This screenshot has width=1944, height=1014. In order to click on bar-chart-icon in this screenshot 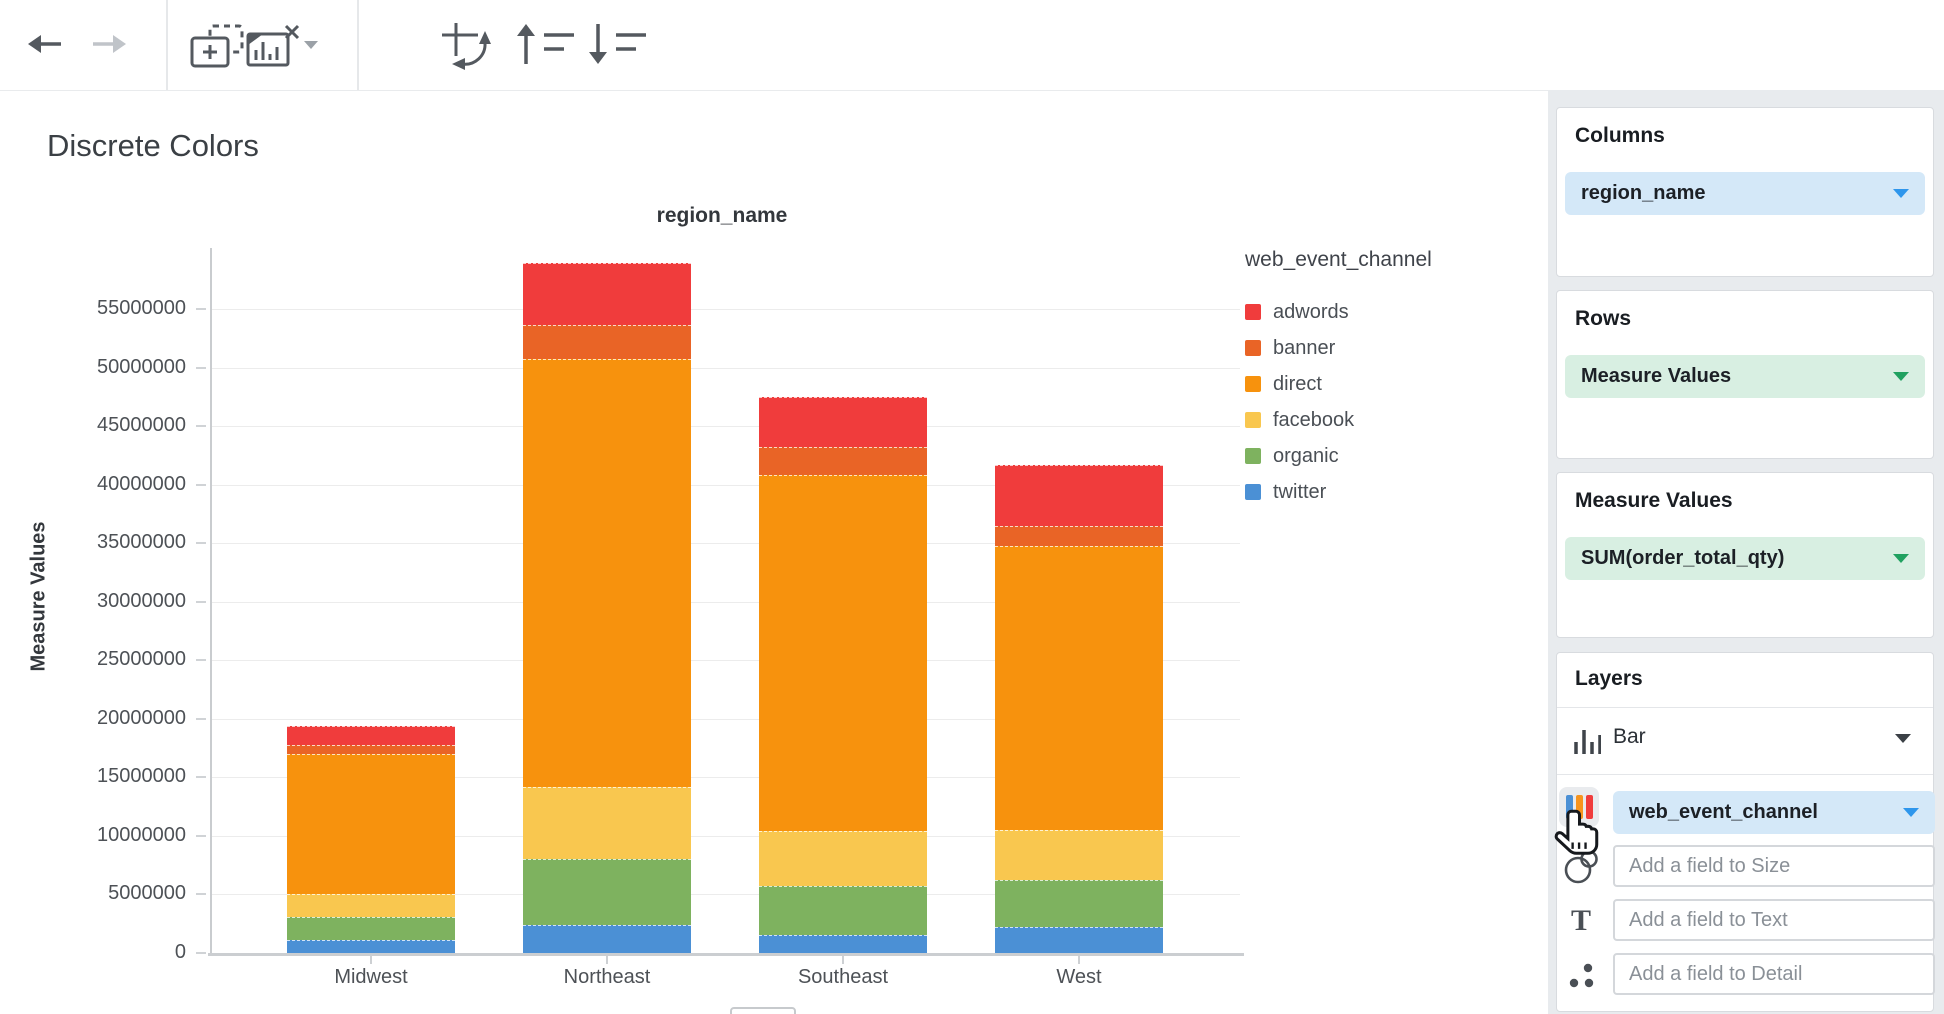, I will do `click(1587, 742)`.